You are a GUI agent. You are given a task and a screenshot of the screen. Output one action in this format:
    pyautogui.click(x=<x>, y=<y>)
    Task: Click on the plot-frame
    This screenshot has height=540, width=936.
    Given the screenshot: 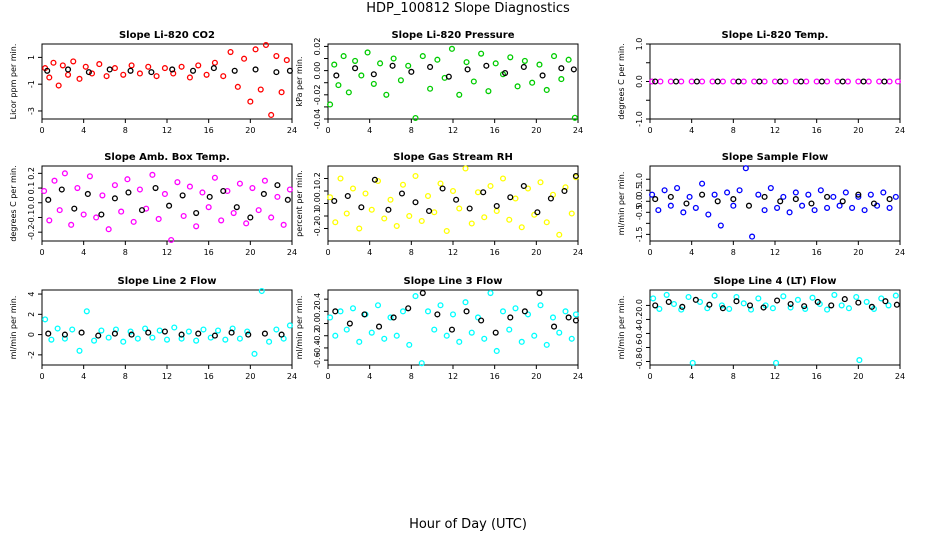 What is the action you would take?
    pyautogui.click(x=775, y=81)
    